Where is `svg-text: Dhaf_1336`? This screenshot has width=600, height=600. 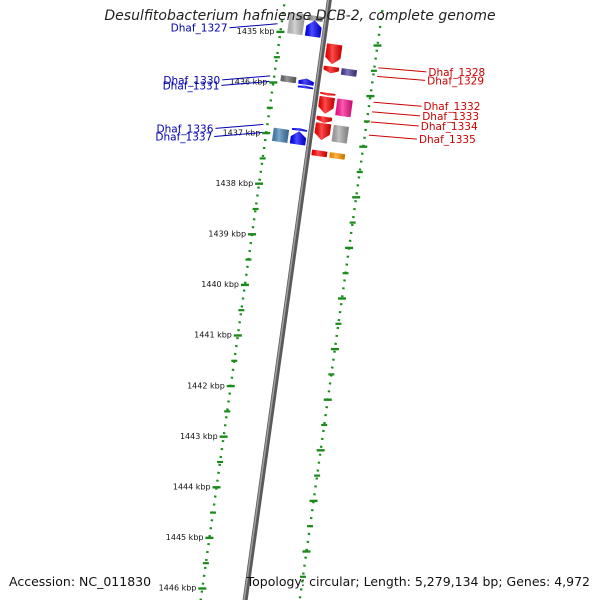 svg-text: Dhaf_1336 is located at coordinates (185, 129).